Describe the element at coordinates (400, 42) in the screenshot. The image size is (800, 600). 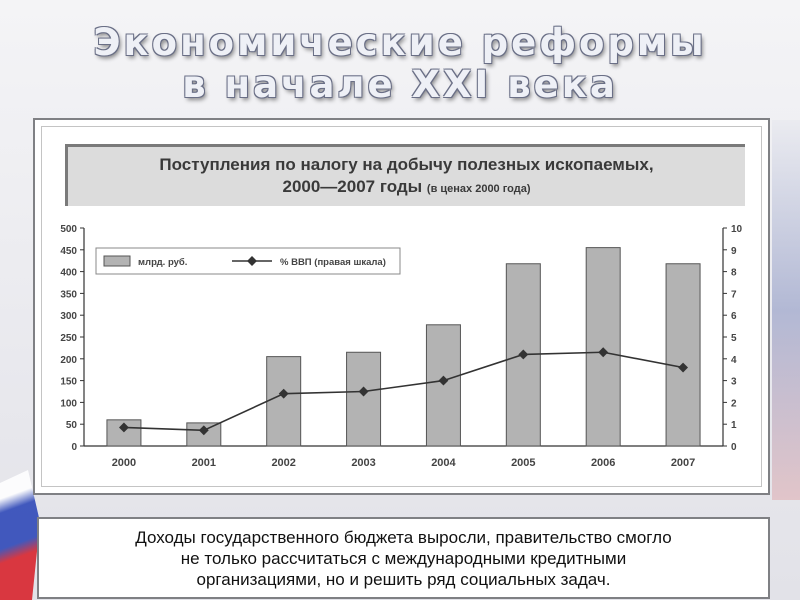
I see `slide-title-line-1: Экономические реформы` at that location.